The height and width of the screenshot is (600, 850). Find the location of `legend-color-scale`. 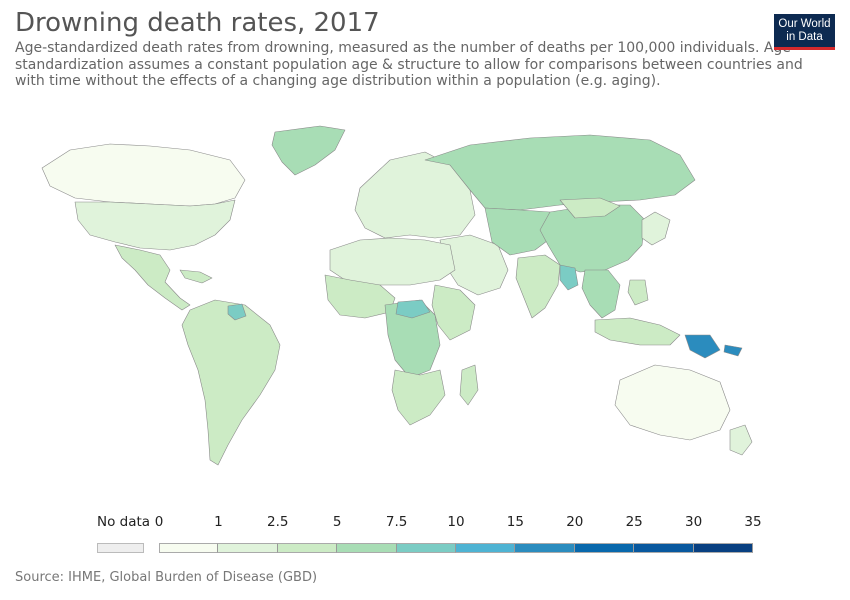

legend-color-scale is located at coordinates (456, 548).